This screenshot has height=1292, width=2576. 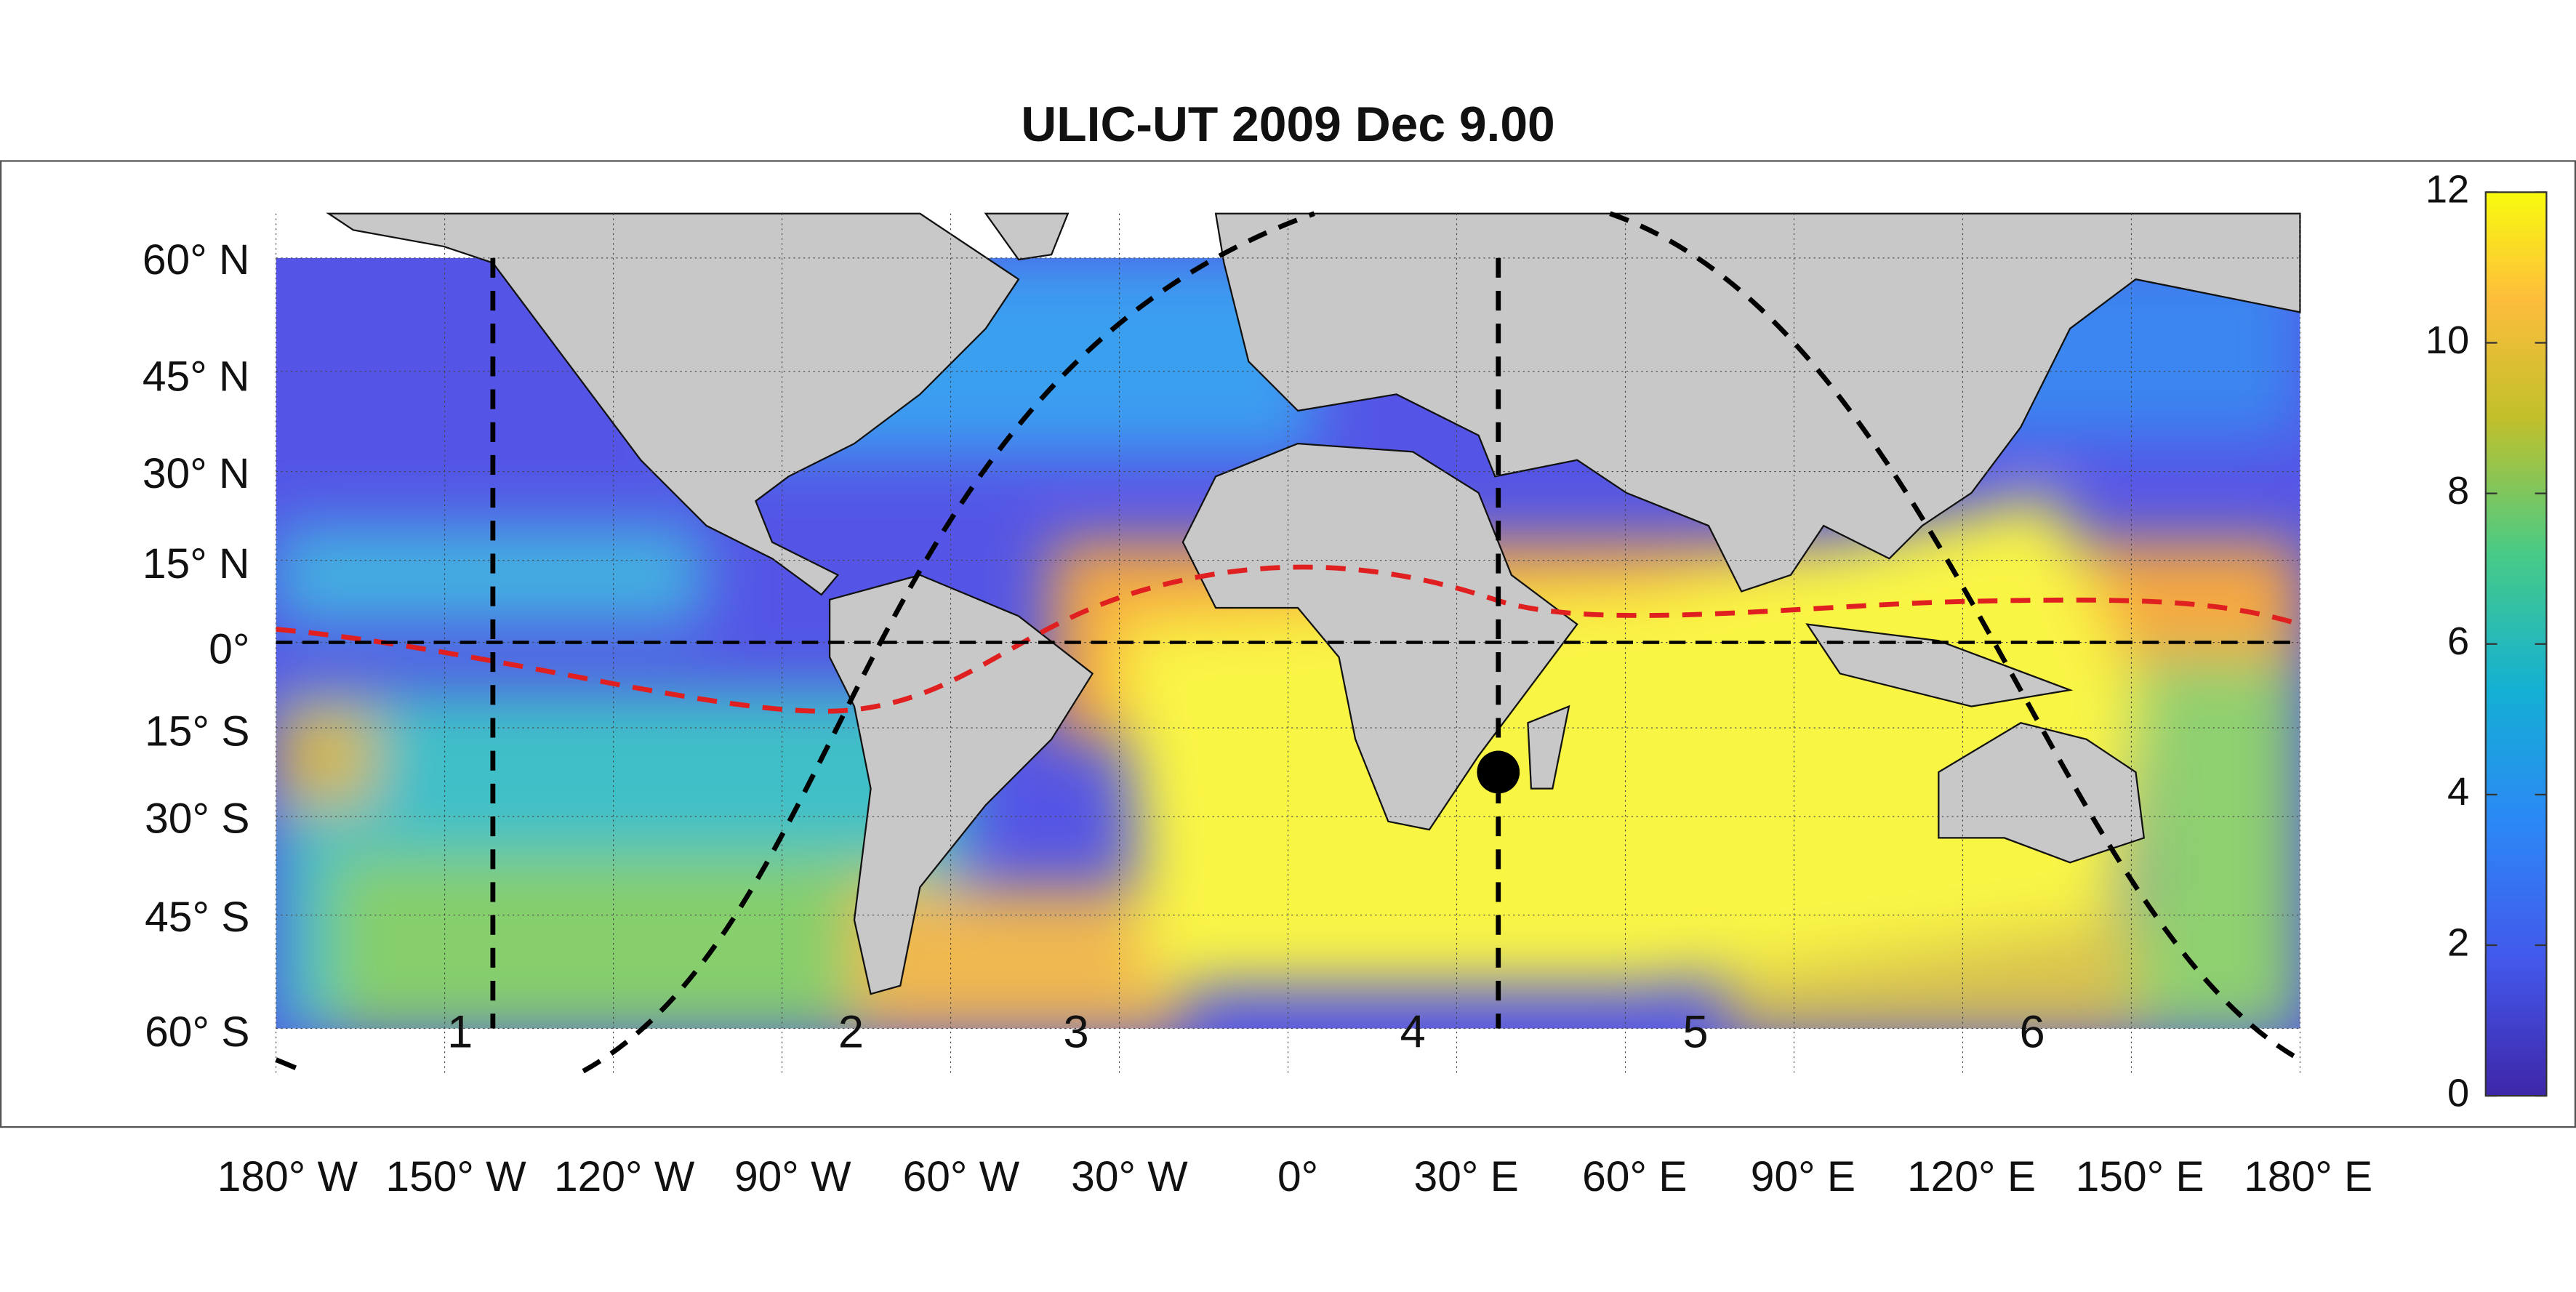 I want to click on title: ULIC-UT 2009 Dec 9.00, so click(x=1287, y=124).